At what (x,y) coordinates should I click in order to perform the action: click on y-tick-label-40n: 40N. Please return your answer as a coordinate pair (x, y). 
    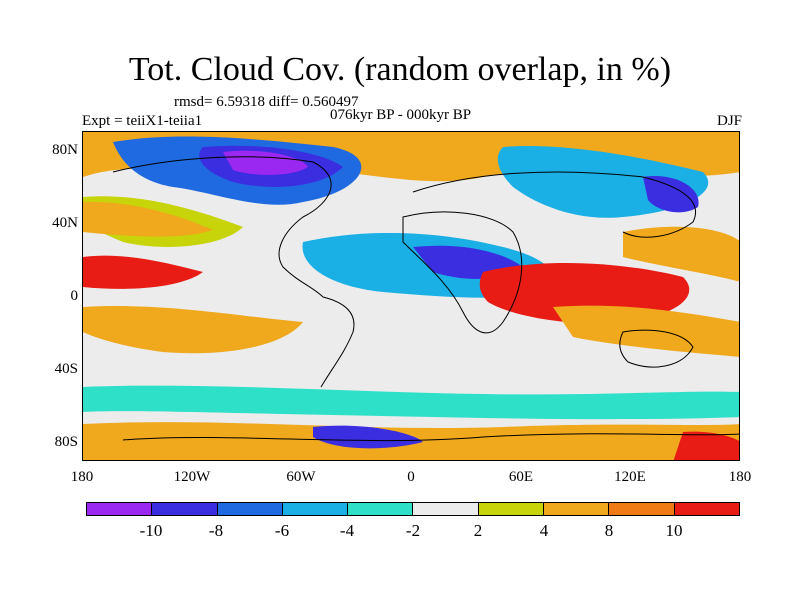
    Looking at the image, I should click on (65, 223).